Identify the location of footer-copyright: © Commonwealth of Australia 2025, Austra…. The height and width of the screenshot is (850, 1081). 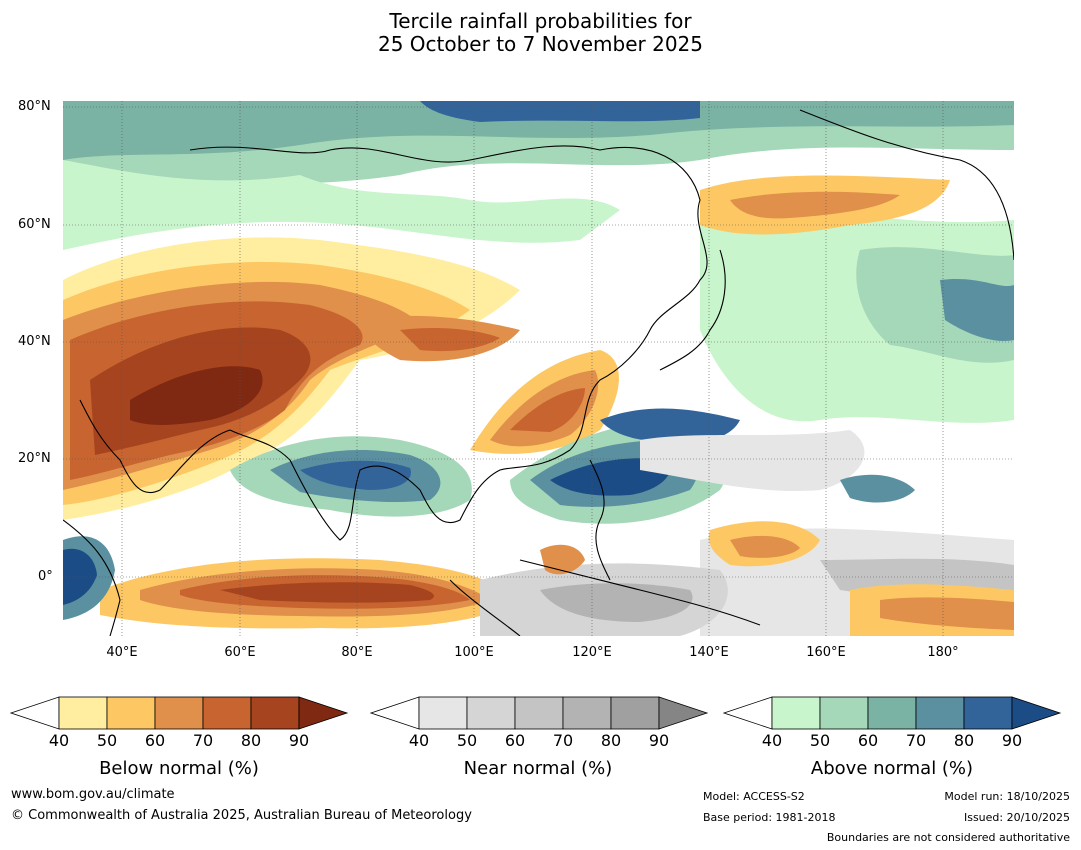
(241, 815).